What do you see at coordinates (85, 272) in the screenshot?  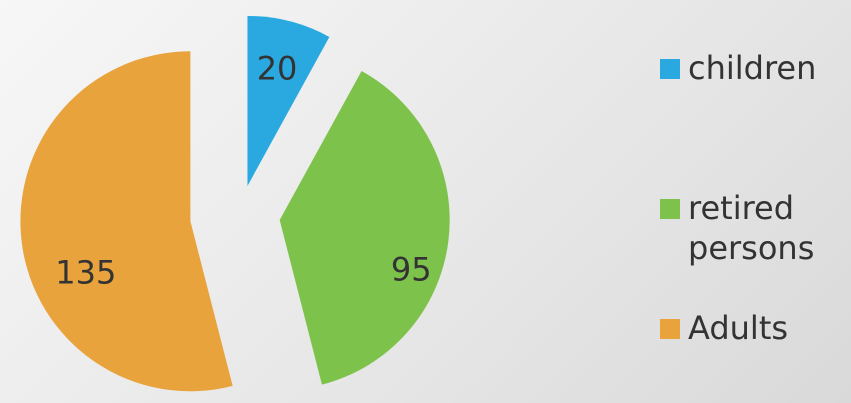 I see `data-label: 135` at bounding box center [85, 272].